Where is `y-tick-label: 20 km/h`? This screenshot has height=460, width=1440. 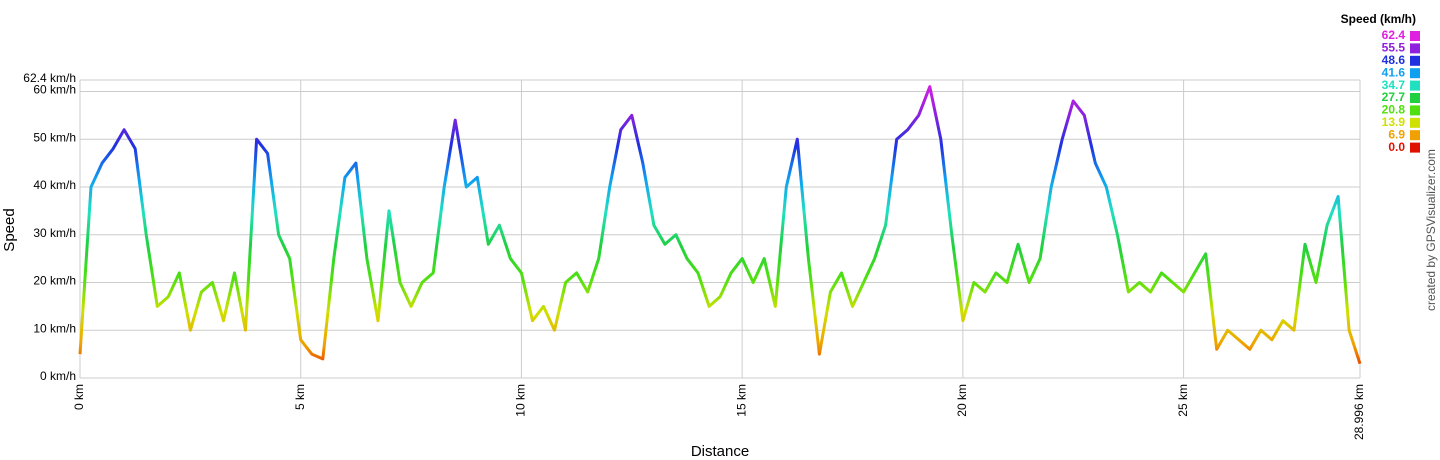 y-tick-label: 20 km/h is located at coordinates (54, 281).